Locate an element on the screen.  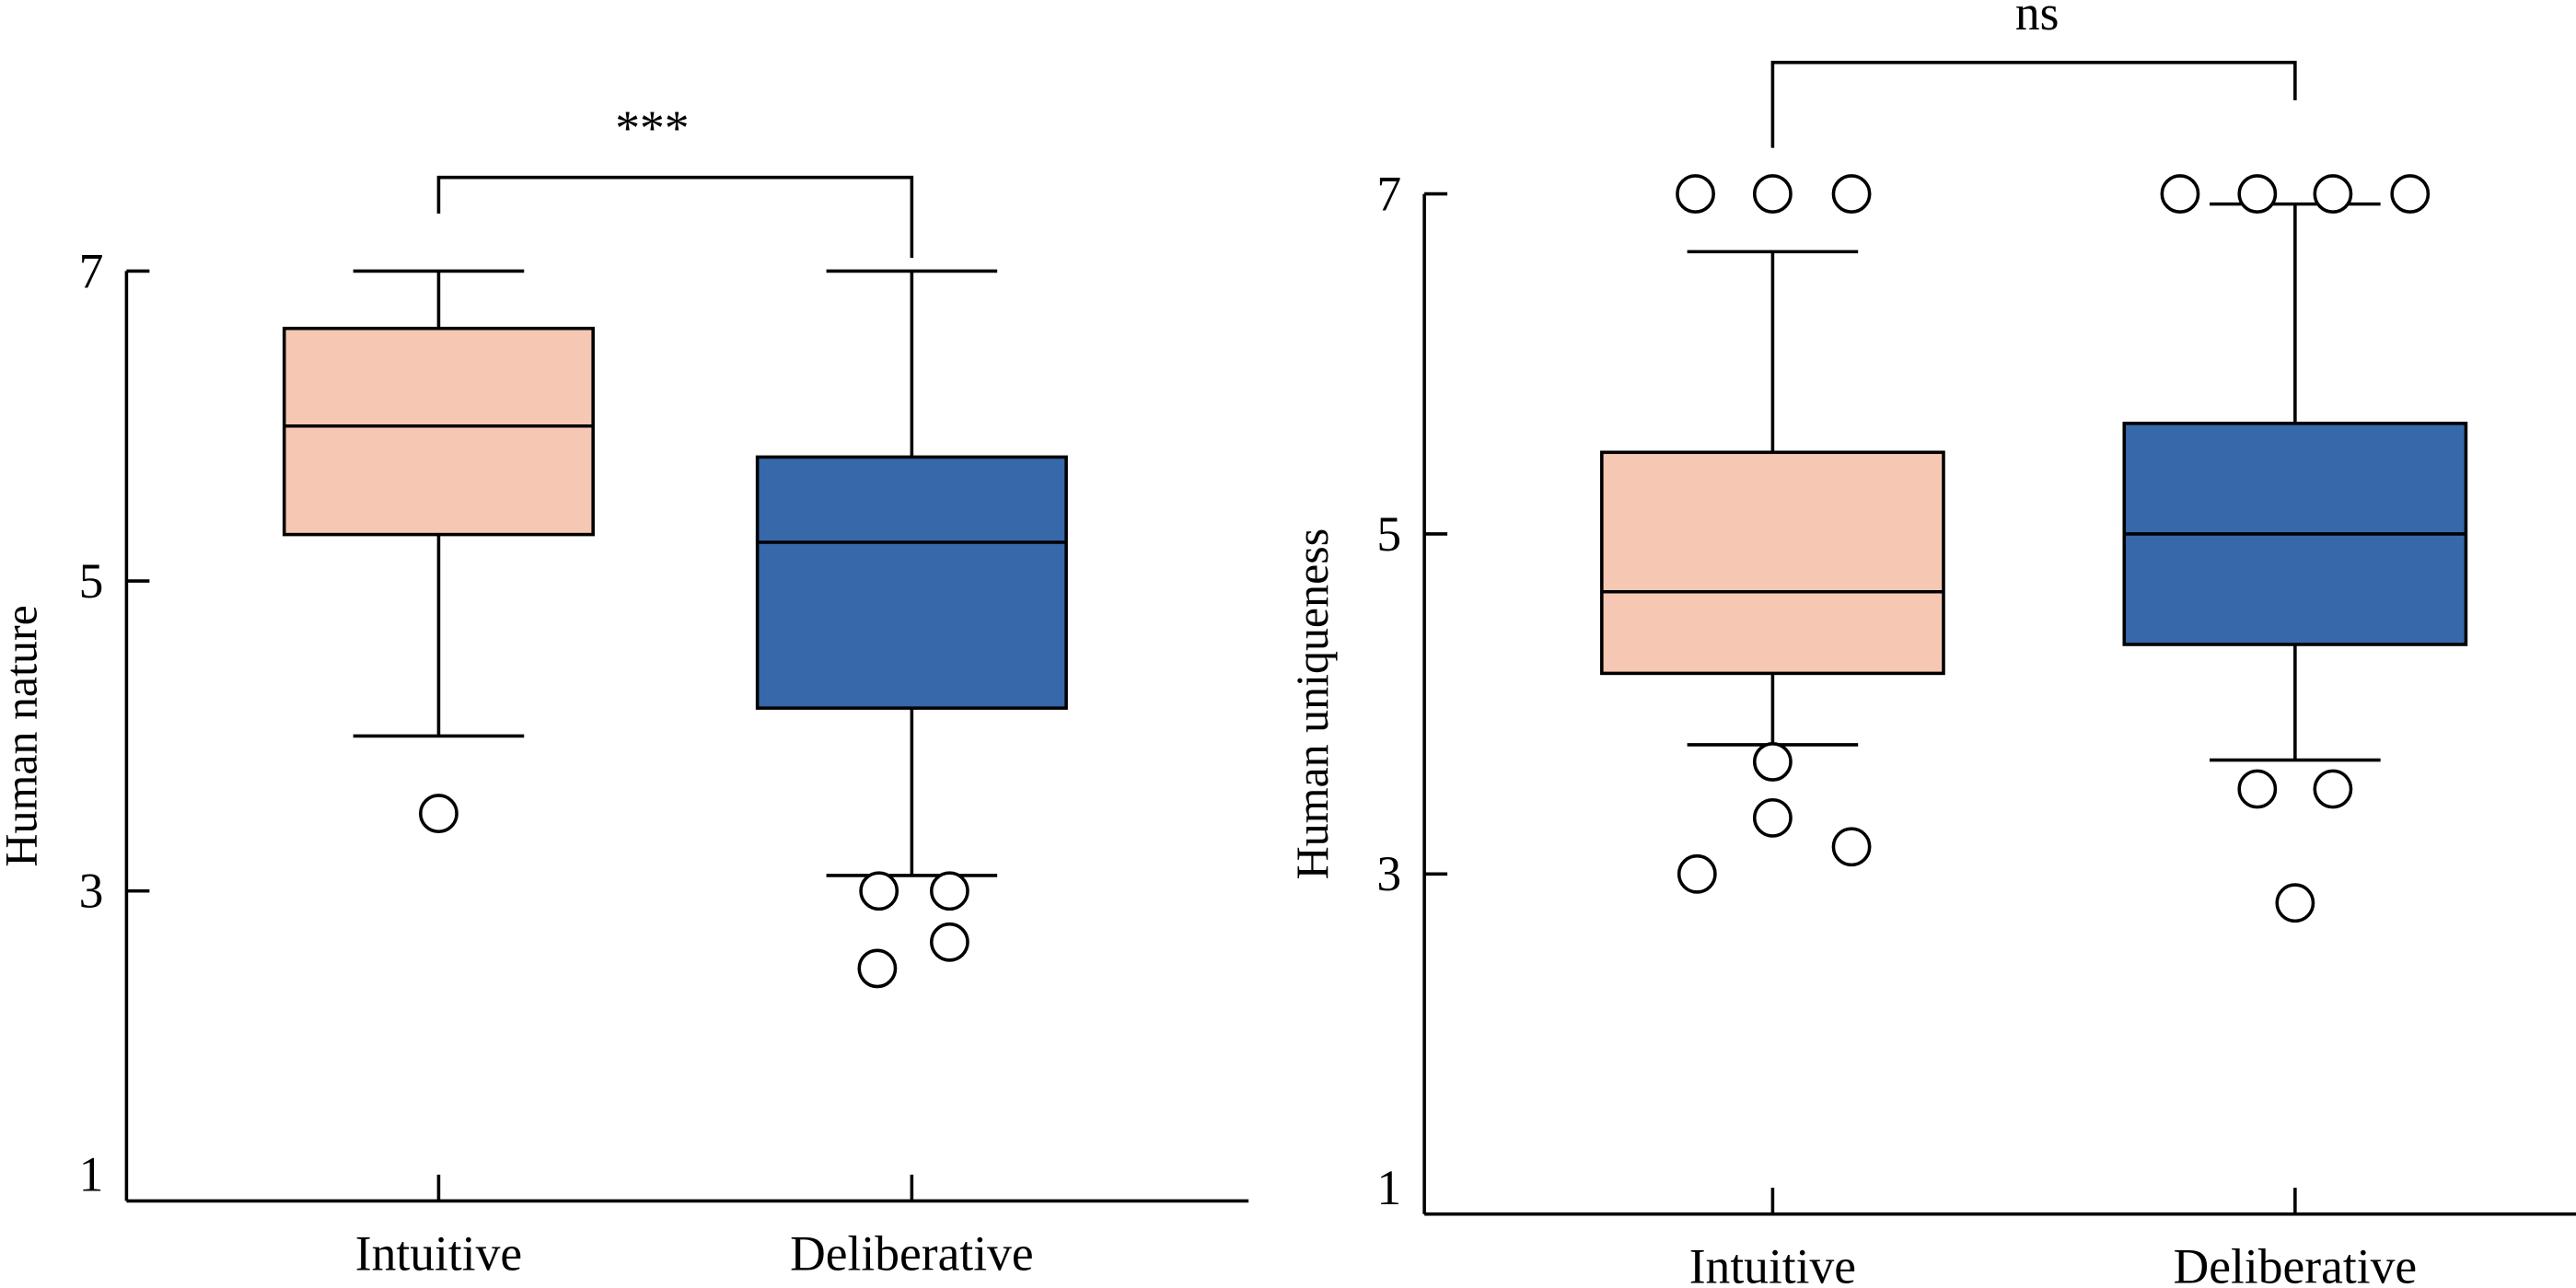
significance-label: ns is located at coordinates (2037, 20).